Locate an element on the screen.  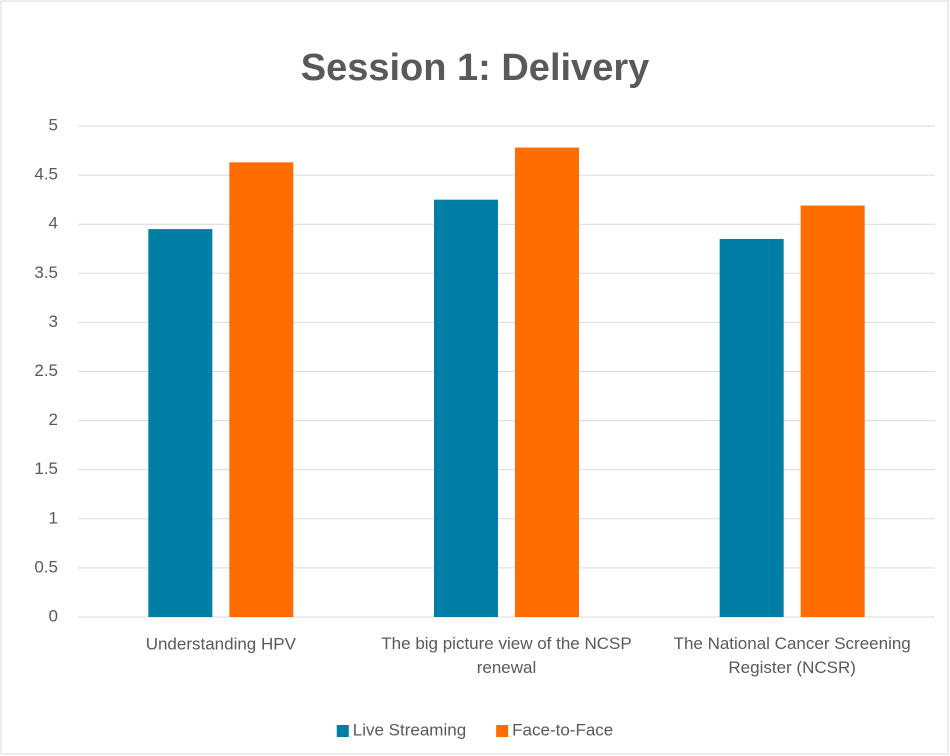
y-tick-label: 2.5 is located at coordinates (46, 370).